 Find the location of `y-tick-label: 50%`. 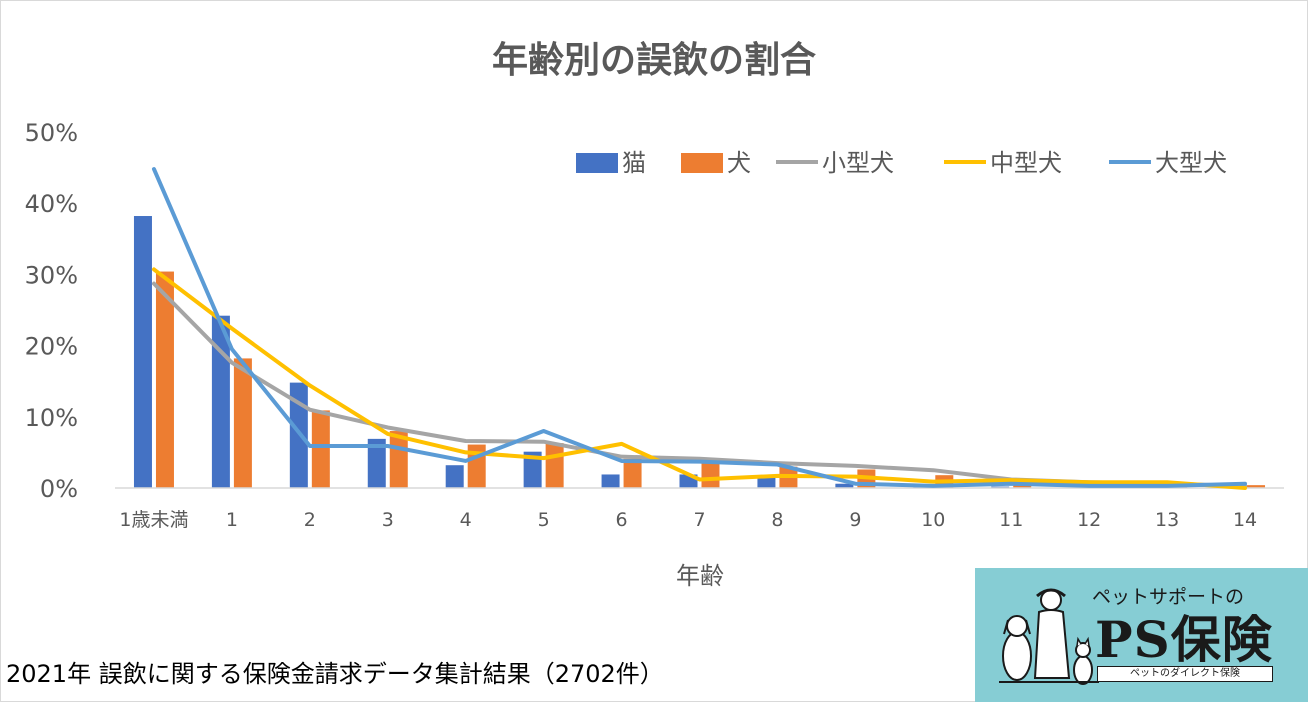

y-tick-label: 50% is located at coordinates (51, 133).